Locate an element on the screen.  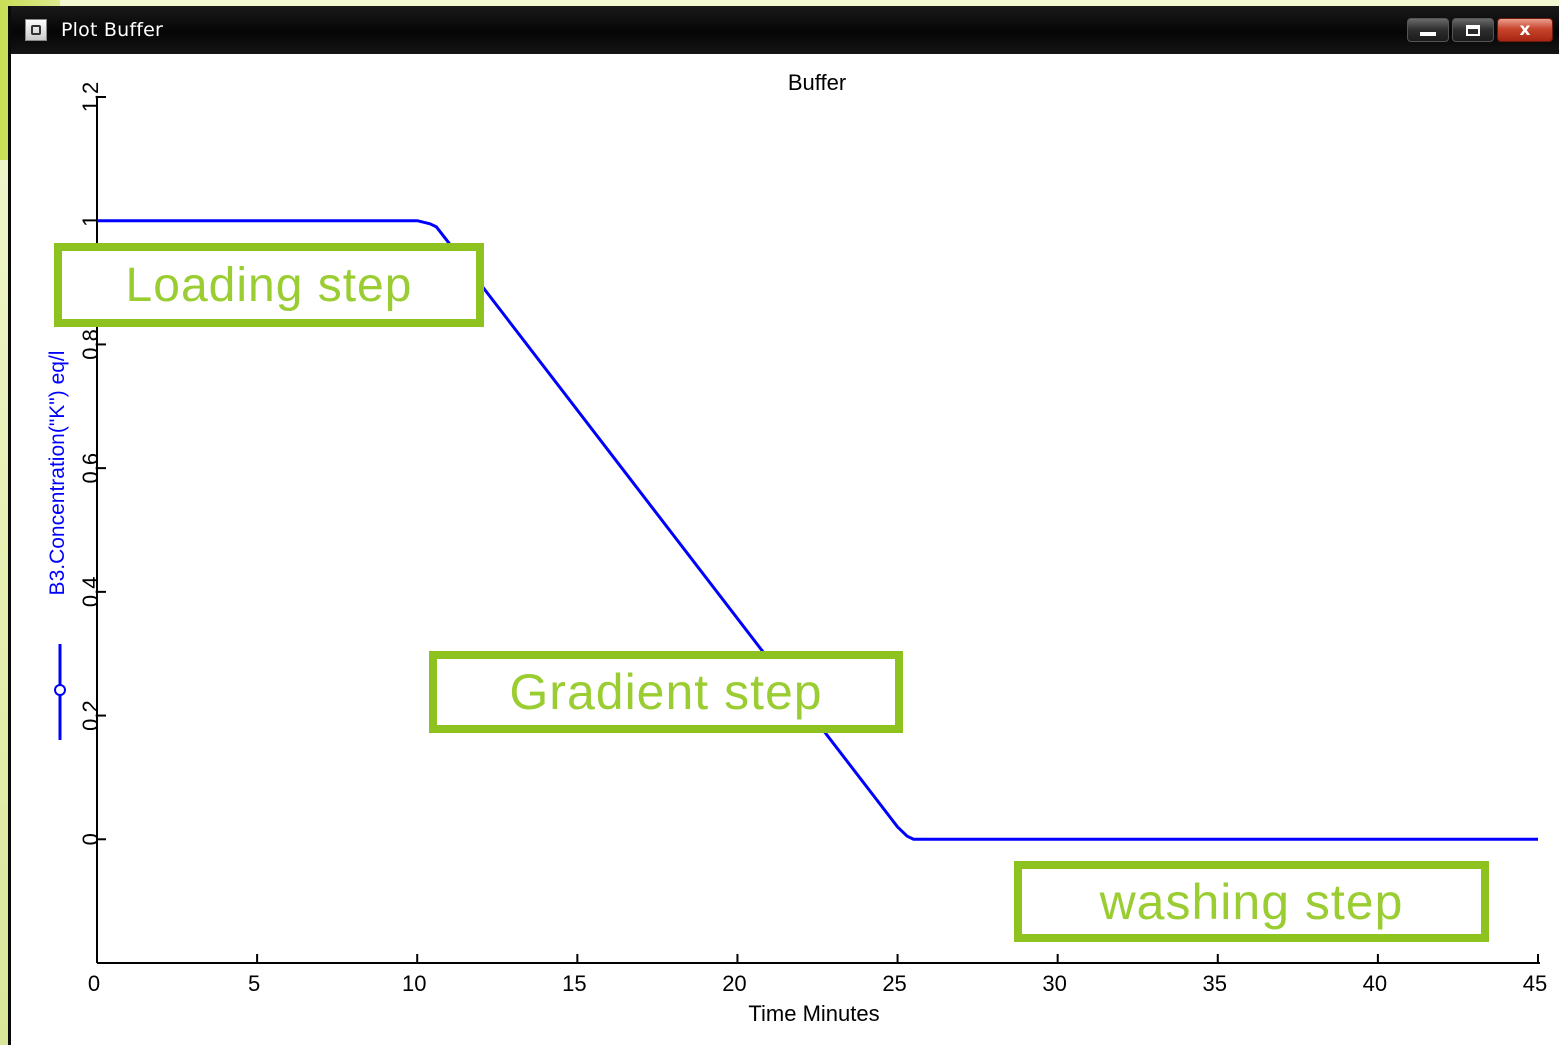
legend-marker is located at coordinates (60, 690).